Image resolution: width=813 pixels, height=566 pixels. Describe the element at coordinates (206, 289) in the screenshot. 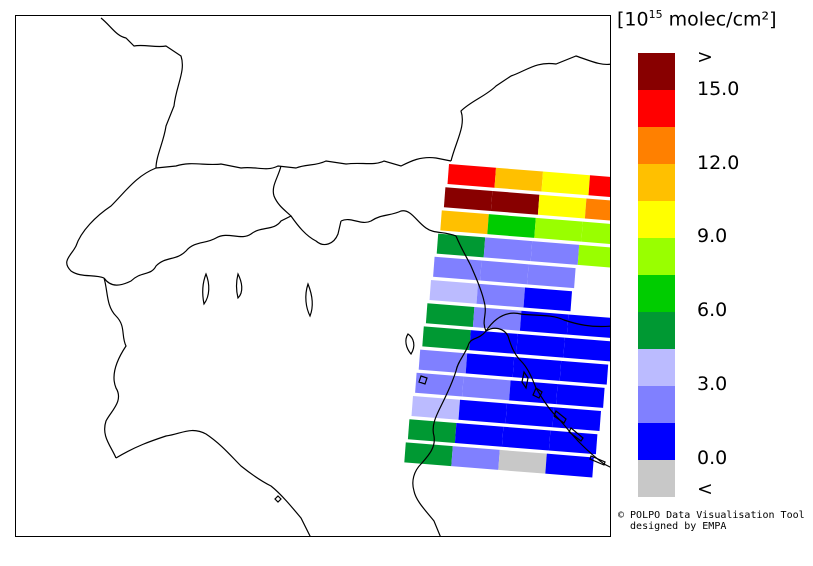

I see `lake-maggiore` at that location.